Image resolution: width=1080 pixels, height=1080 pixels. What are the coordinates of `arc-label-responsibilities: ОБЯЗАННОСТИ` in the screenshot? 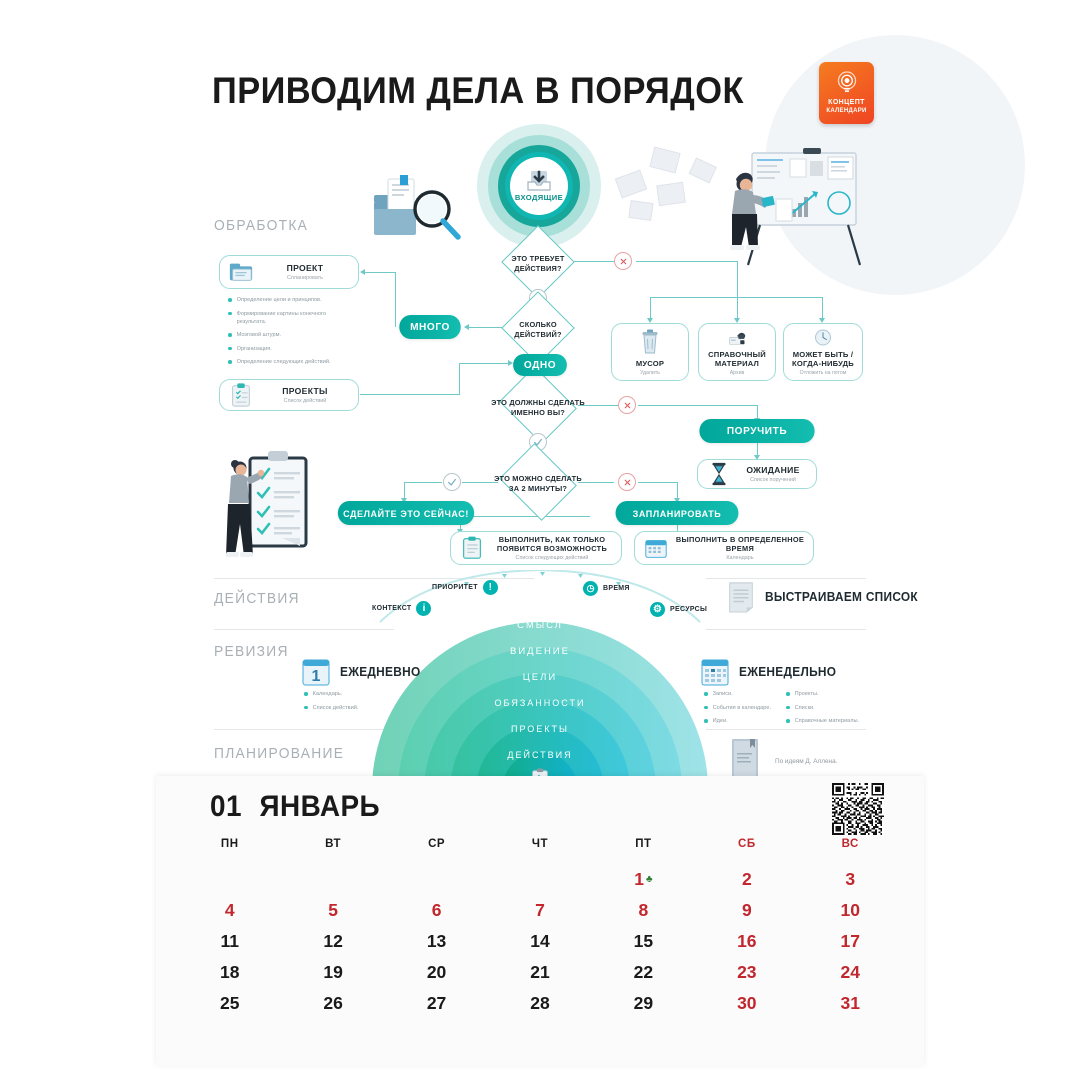 It's located at (540, 703).